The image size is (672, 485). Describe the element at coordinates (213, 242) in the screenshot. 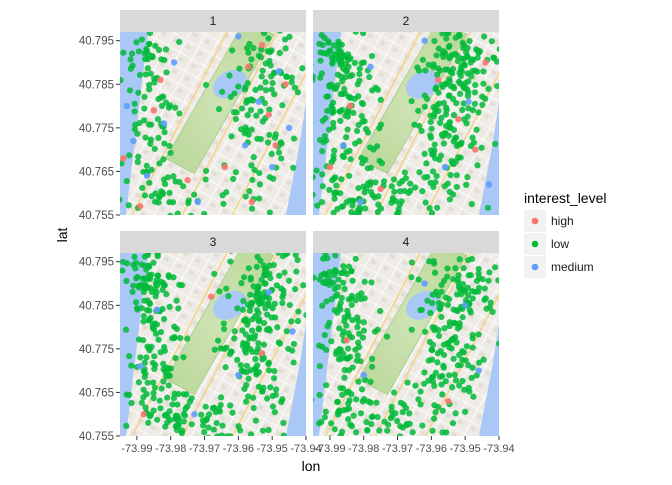

I see `facet-label: 3` at that location.